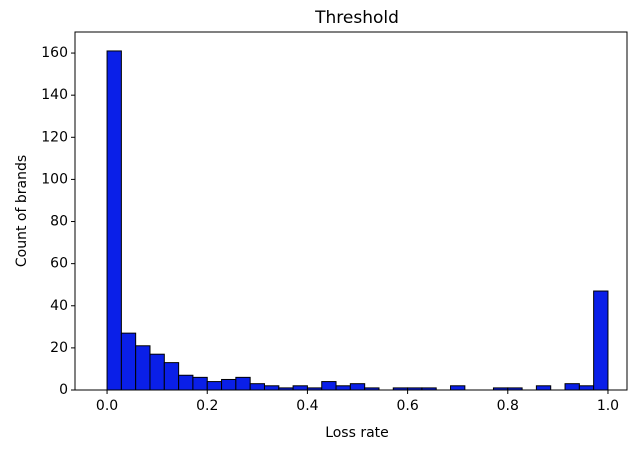  Describe the element at coordinates (307, 406) in the screenshot. I see `x-tick-label: 0.4` at that location.